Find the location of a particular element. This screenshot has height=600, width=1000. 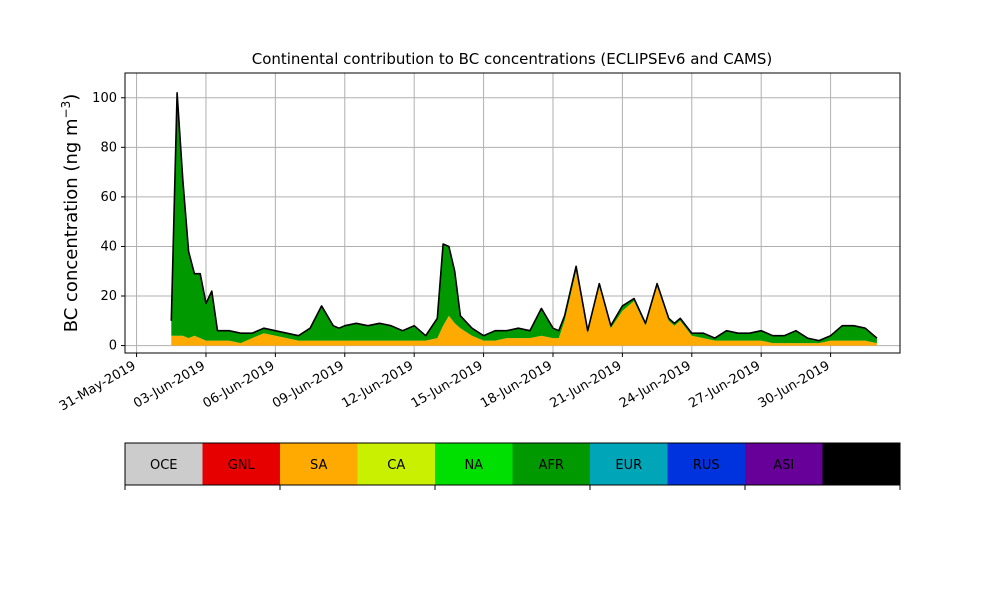

legend-swatch-aus is located at coordinates (861, 464).